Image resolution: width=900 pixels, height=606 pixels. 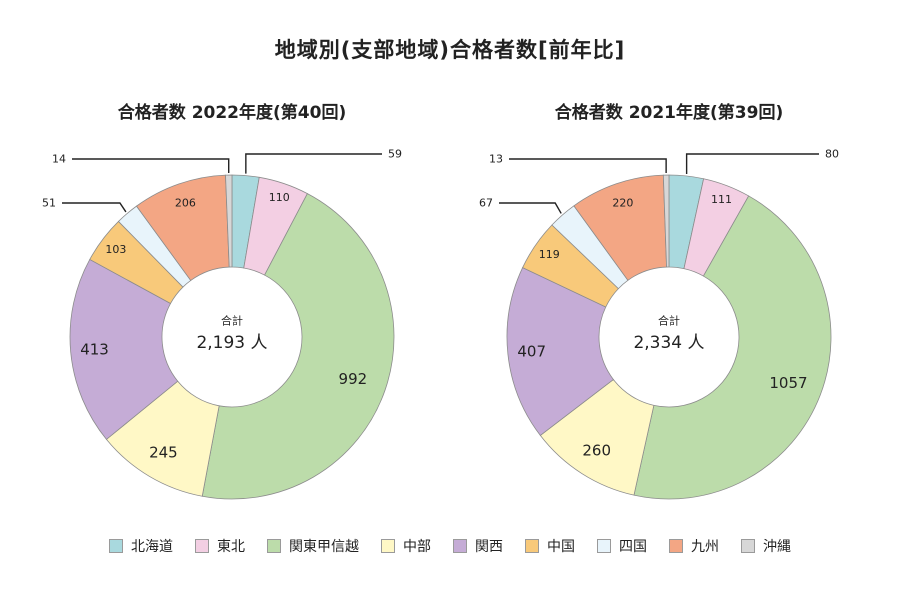 I want to click on legend-item: 東北, so click(x=220, y=546).